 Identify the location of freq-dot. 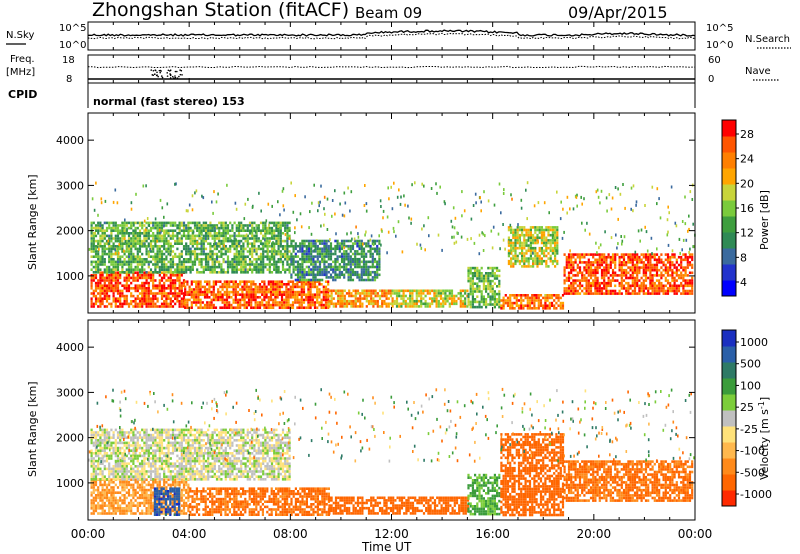
(153, 70).